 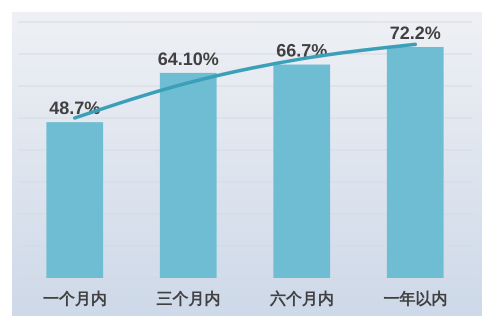 I want to click on x-tick-label: 一年以内, so click(x=415, y=298).